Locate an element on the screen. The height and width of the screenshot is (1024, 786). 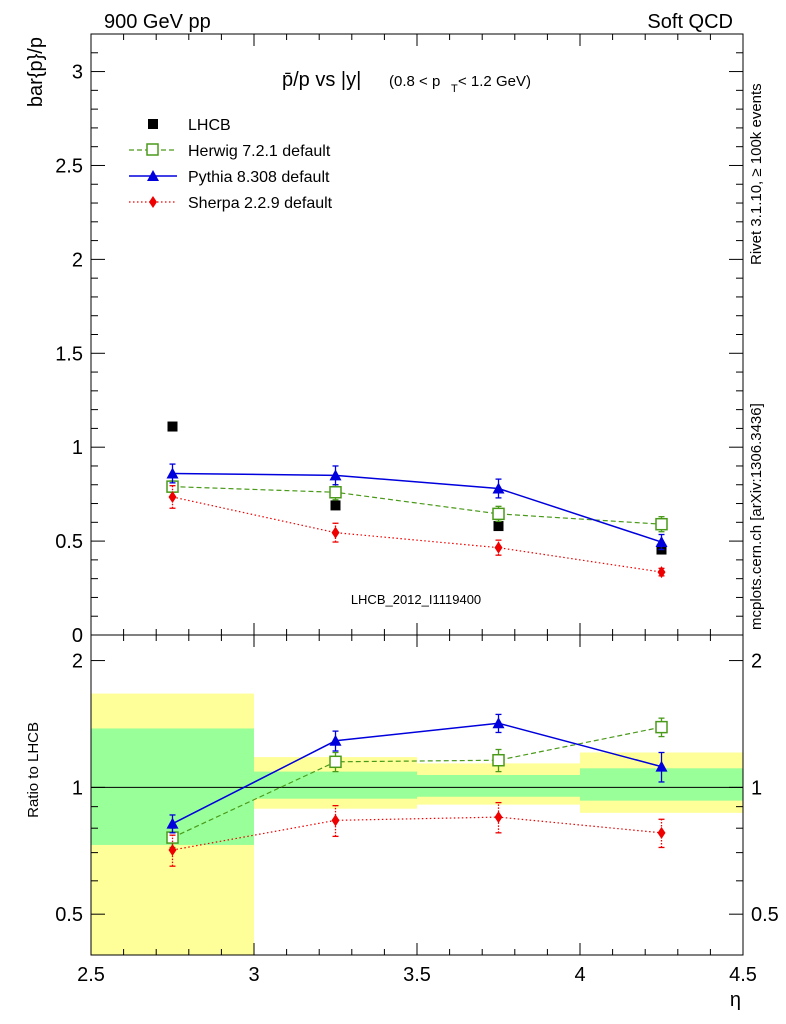
main-ytick-label: 0 is located at coordinates (77, 636).